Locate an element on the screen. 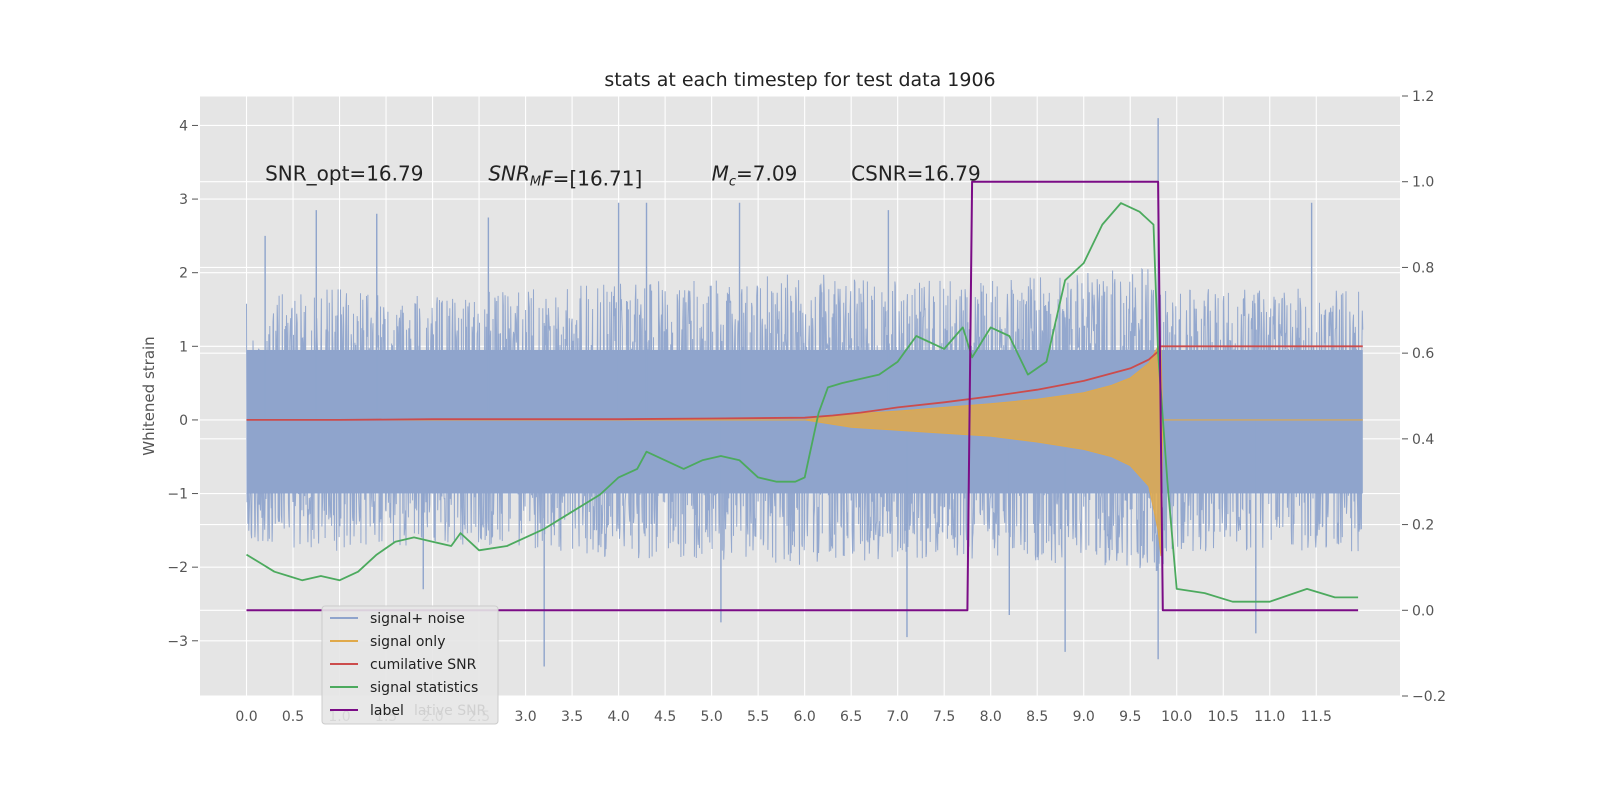 The width and height of the screenshot is (1600, 800). y2-tick-label: 0.6 is located at coordinates (1423, 354).